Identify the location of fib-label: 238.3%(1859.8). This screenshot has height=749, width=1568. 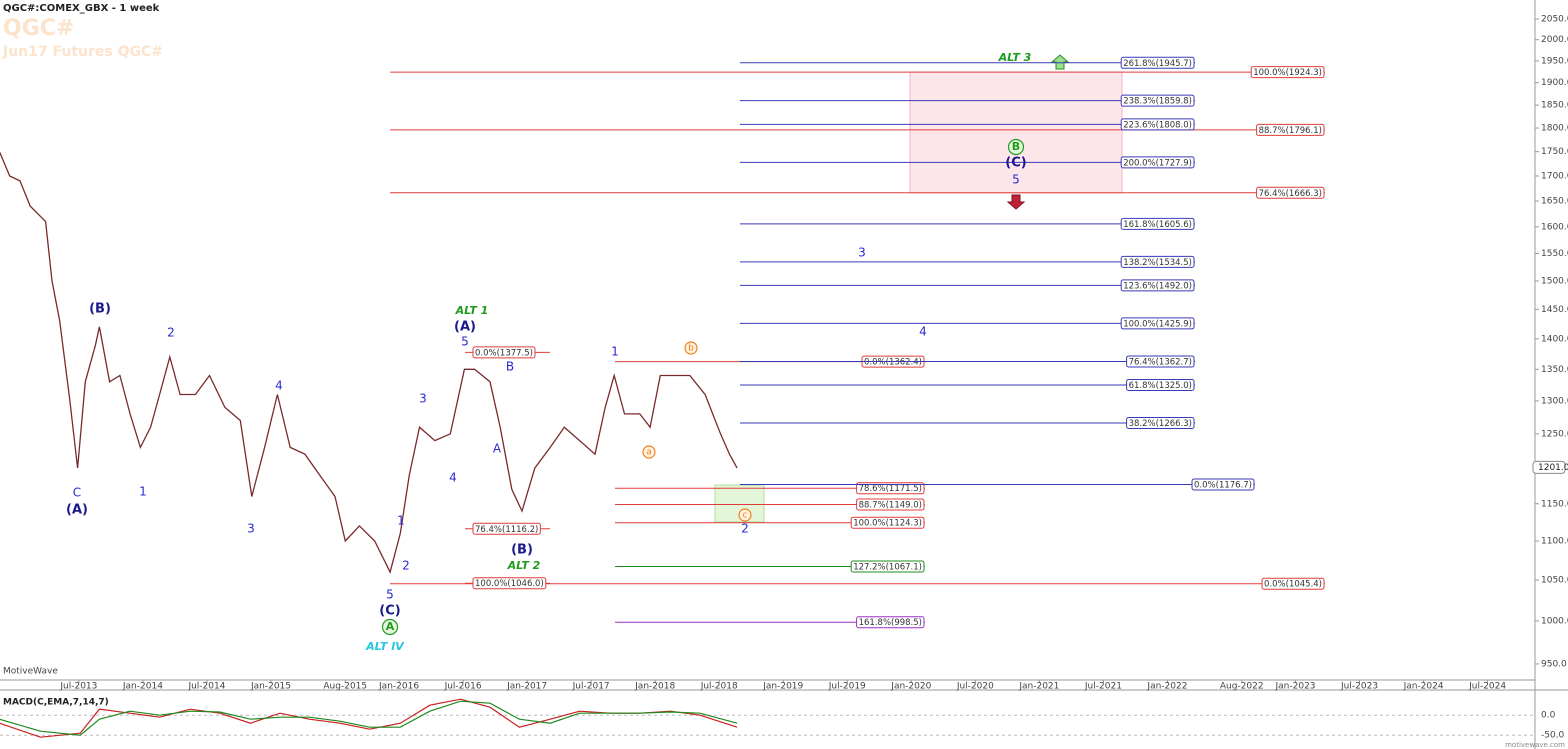
(1157, 102).